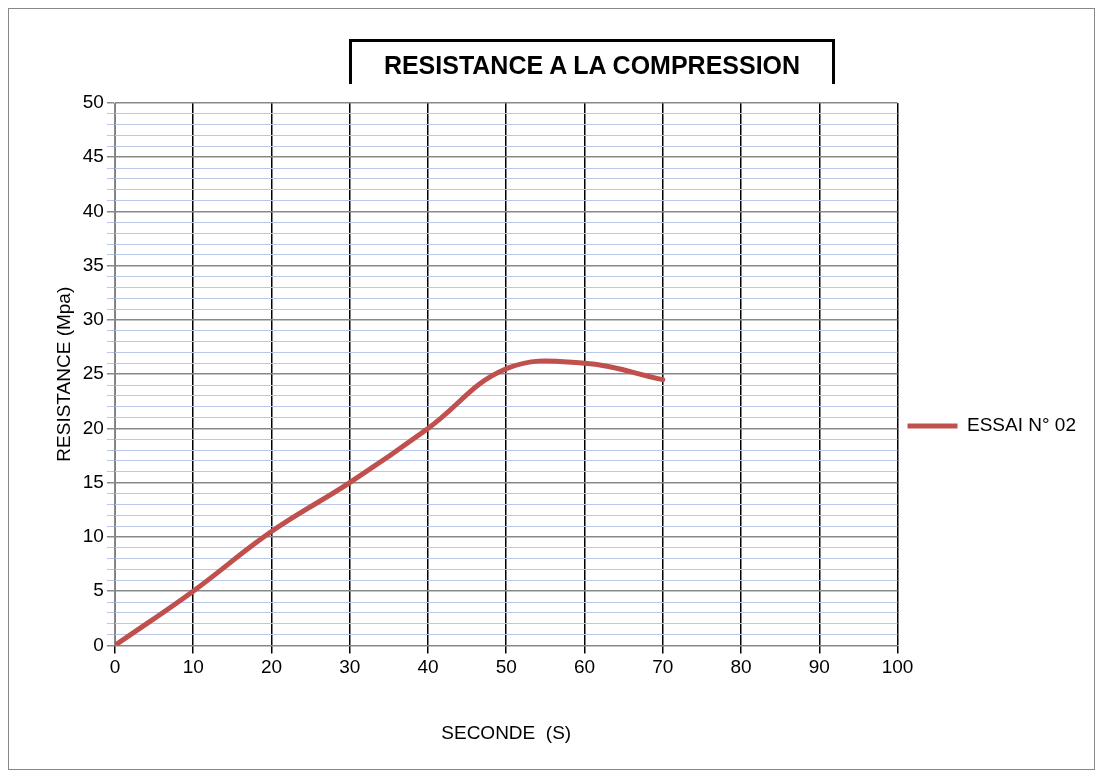  Describe the element at coordinates (592, 61) in the screenshot. I see `chart-title: RESISTANCE A LA COMPRESSION` at that location.